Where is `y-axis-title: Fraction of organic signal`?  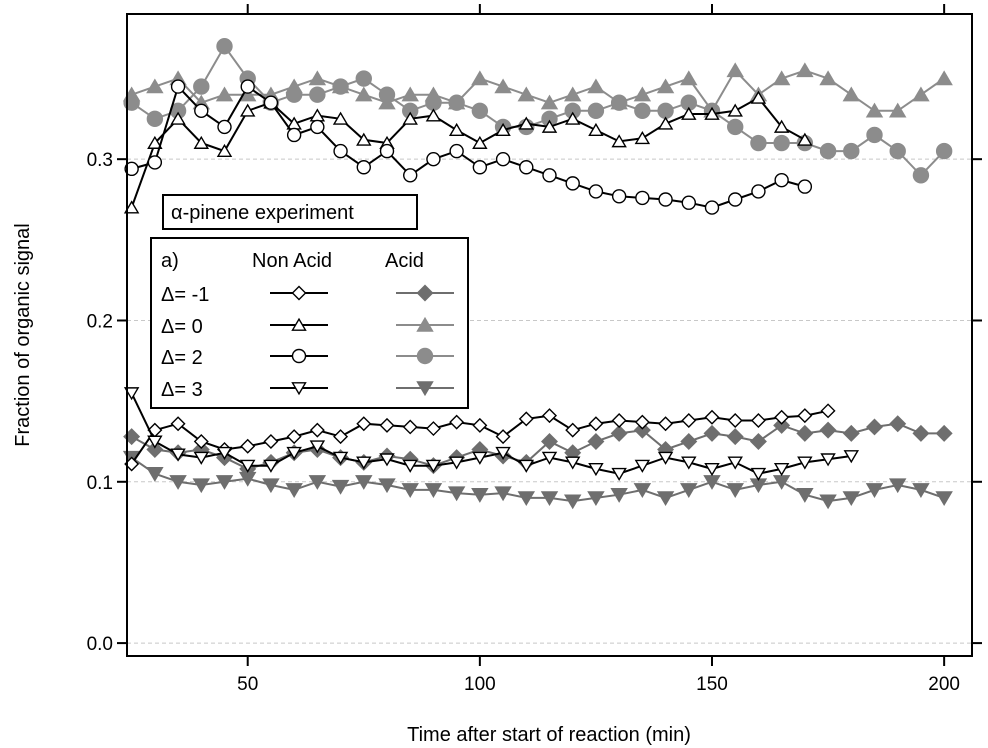
y-axis-title: Fraction of organic signal is located at coordinates (23, 334).